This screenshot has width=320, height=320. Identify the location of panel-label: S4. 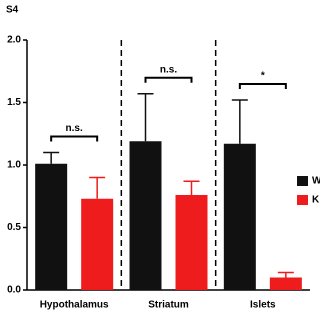
(12, 10).